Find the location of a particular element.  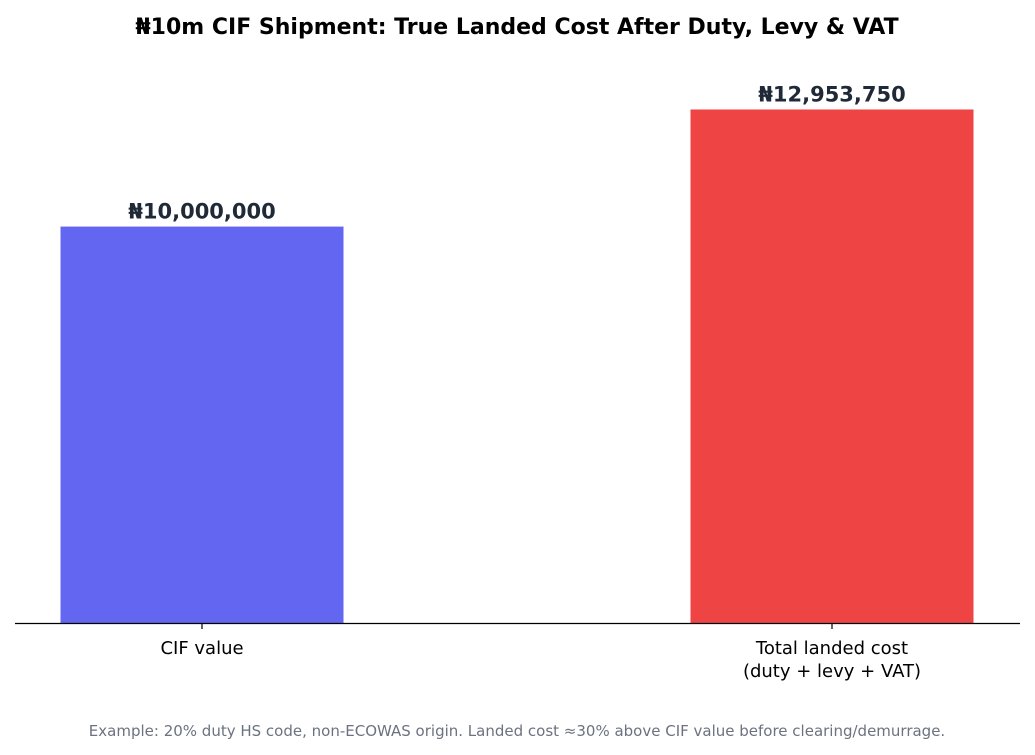

x-tick-label-2-line-2: (duty + levy + VAT) is located at coordinates (832, 671).